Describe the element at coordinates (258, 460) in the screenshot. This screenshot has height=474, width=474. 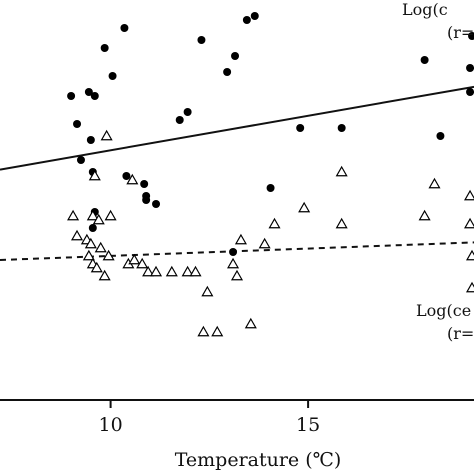
I see `x-axis-label: Temperature (℃)` at that location.